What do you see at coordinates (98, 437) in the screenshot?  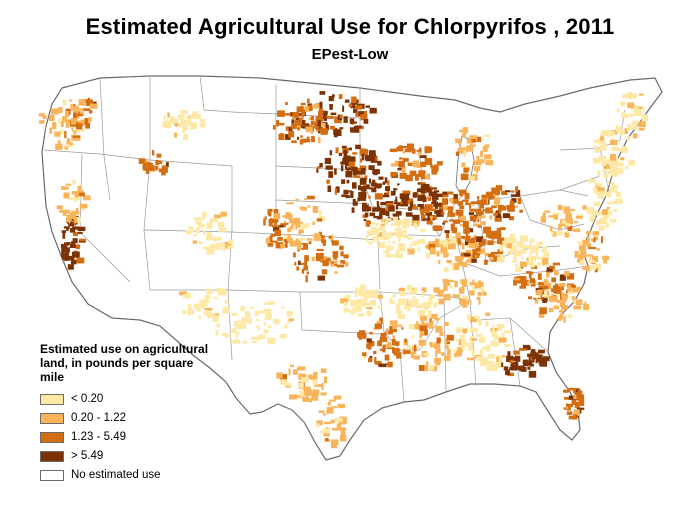 I see `legend-label: 1.23 - 5.49` at bounding box center [98, 437].